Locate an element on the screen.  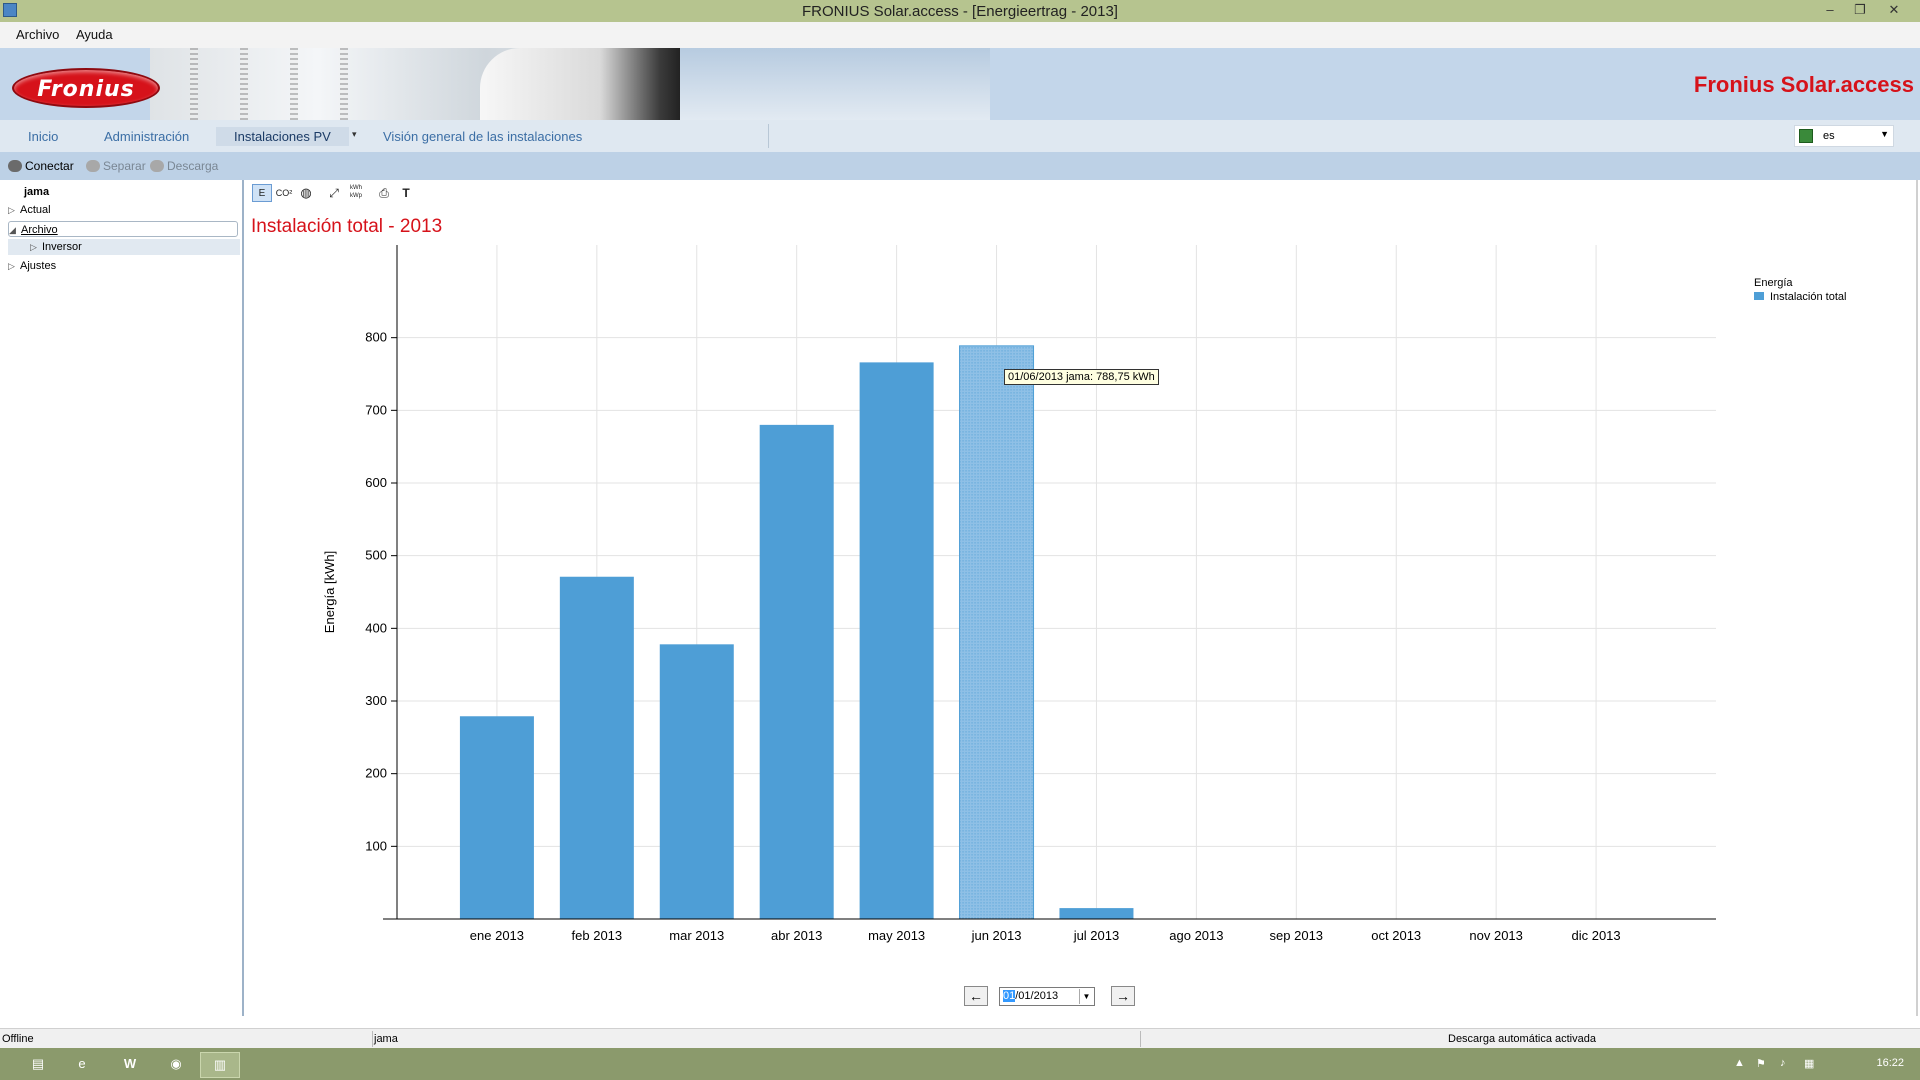
print-icon: ⎙ is located at coordinates (384, 193).